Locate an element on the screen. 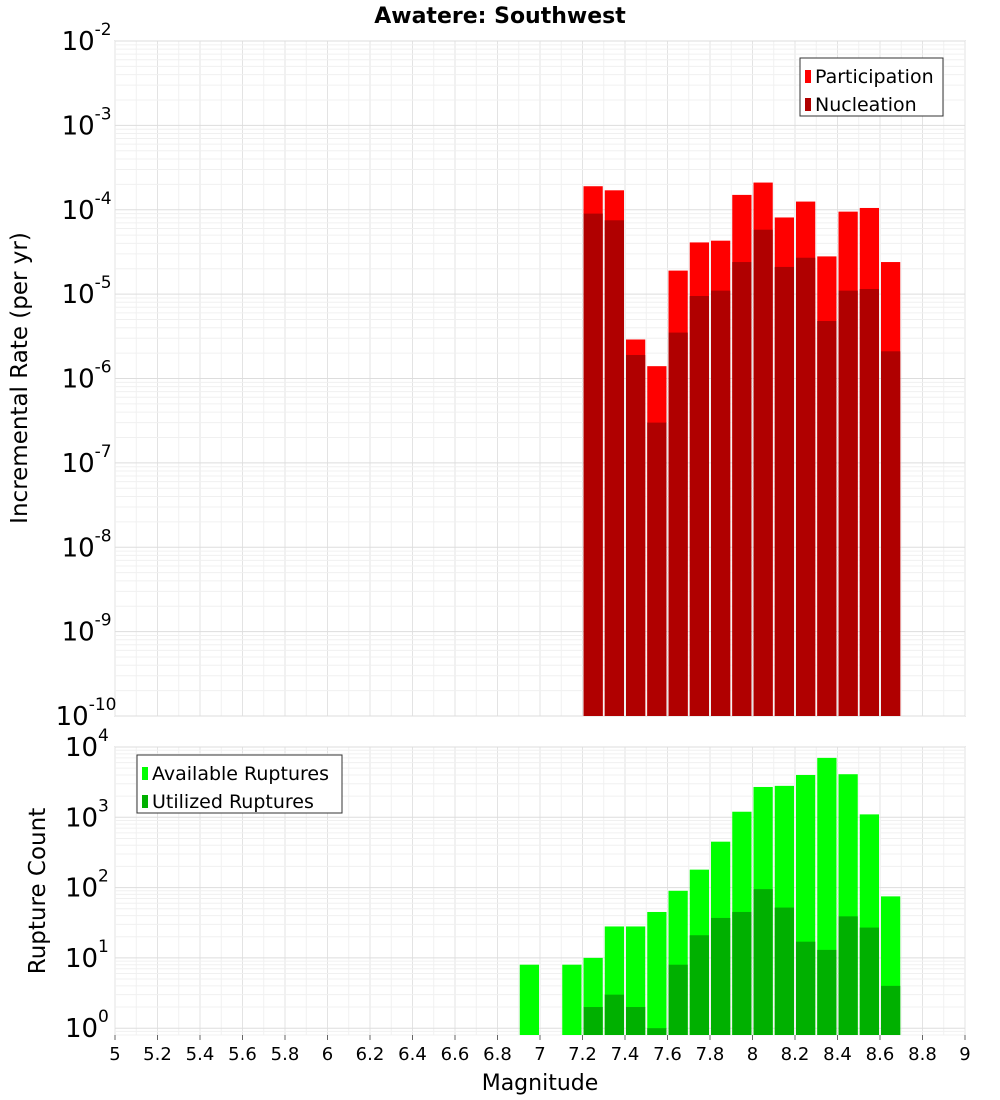 This screenshot has width=1000, height=1100. svg-text: 3 is located at coordinates (103, 806).